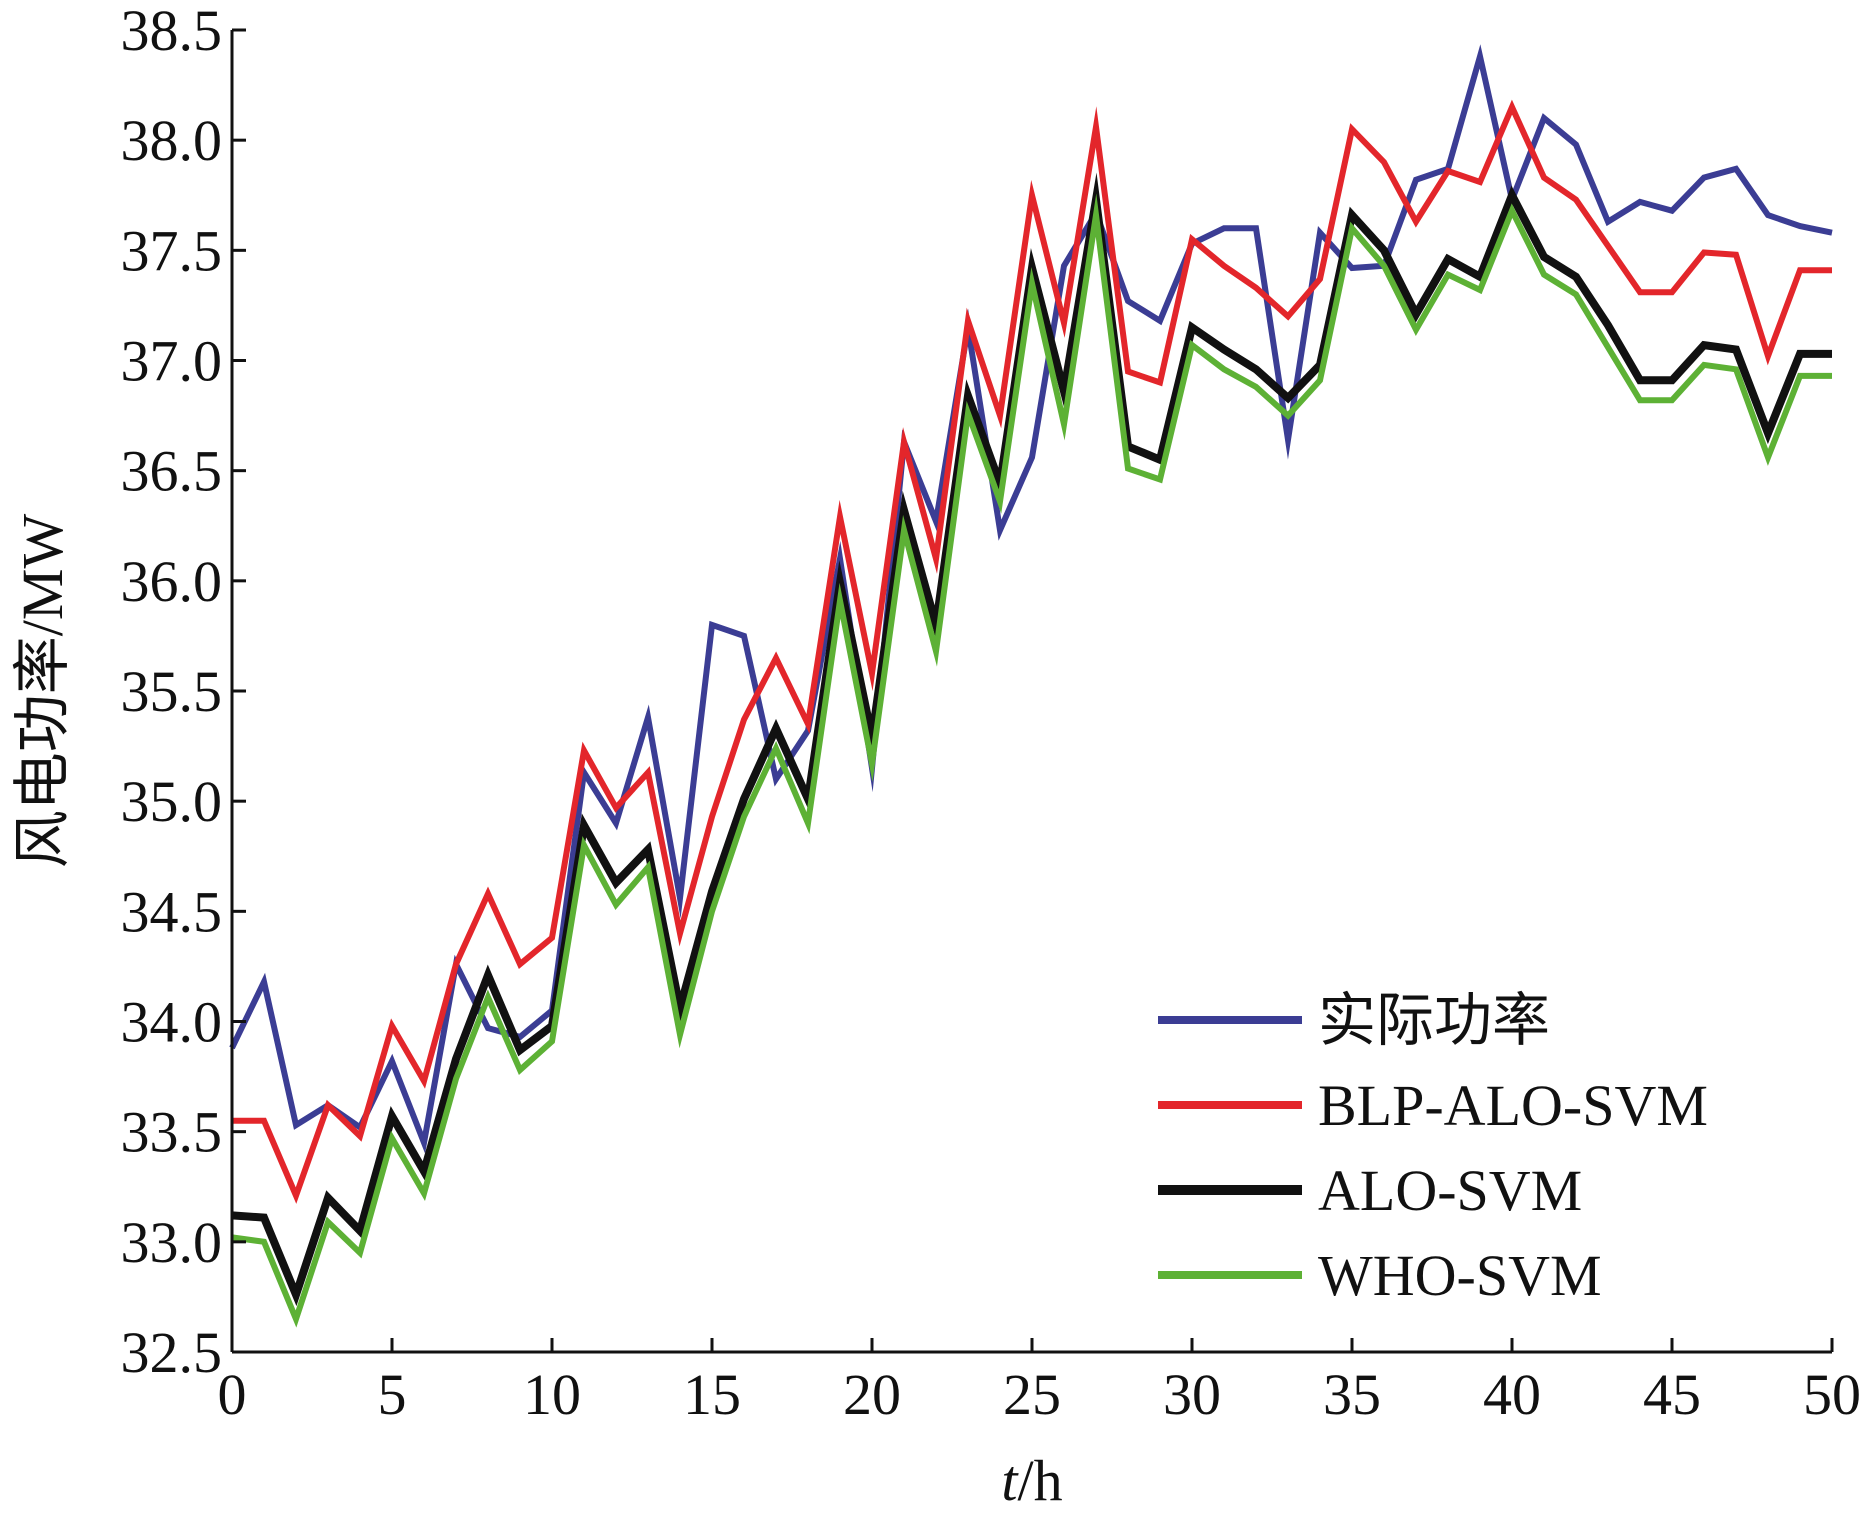  Describe the element at coordinates (172, 1132) in the screenshot. I see `y-tick-label: 33.5` at that location.